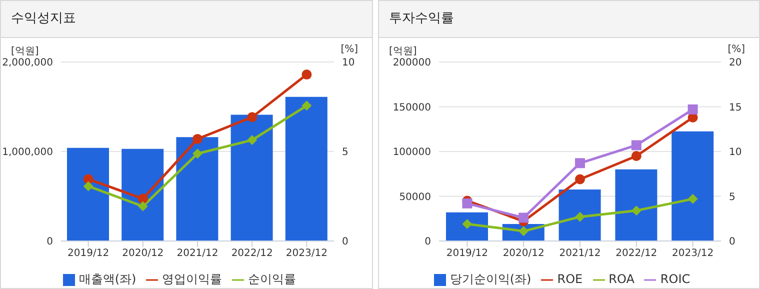 Image resolution: width=760 pixels, height=289 pixels. What do you see at coordinates (735, 63) in the screenshot?
I see `y2-tick-label: 20` at bounding box center [735, 63].